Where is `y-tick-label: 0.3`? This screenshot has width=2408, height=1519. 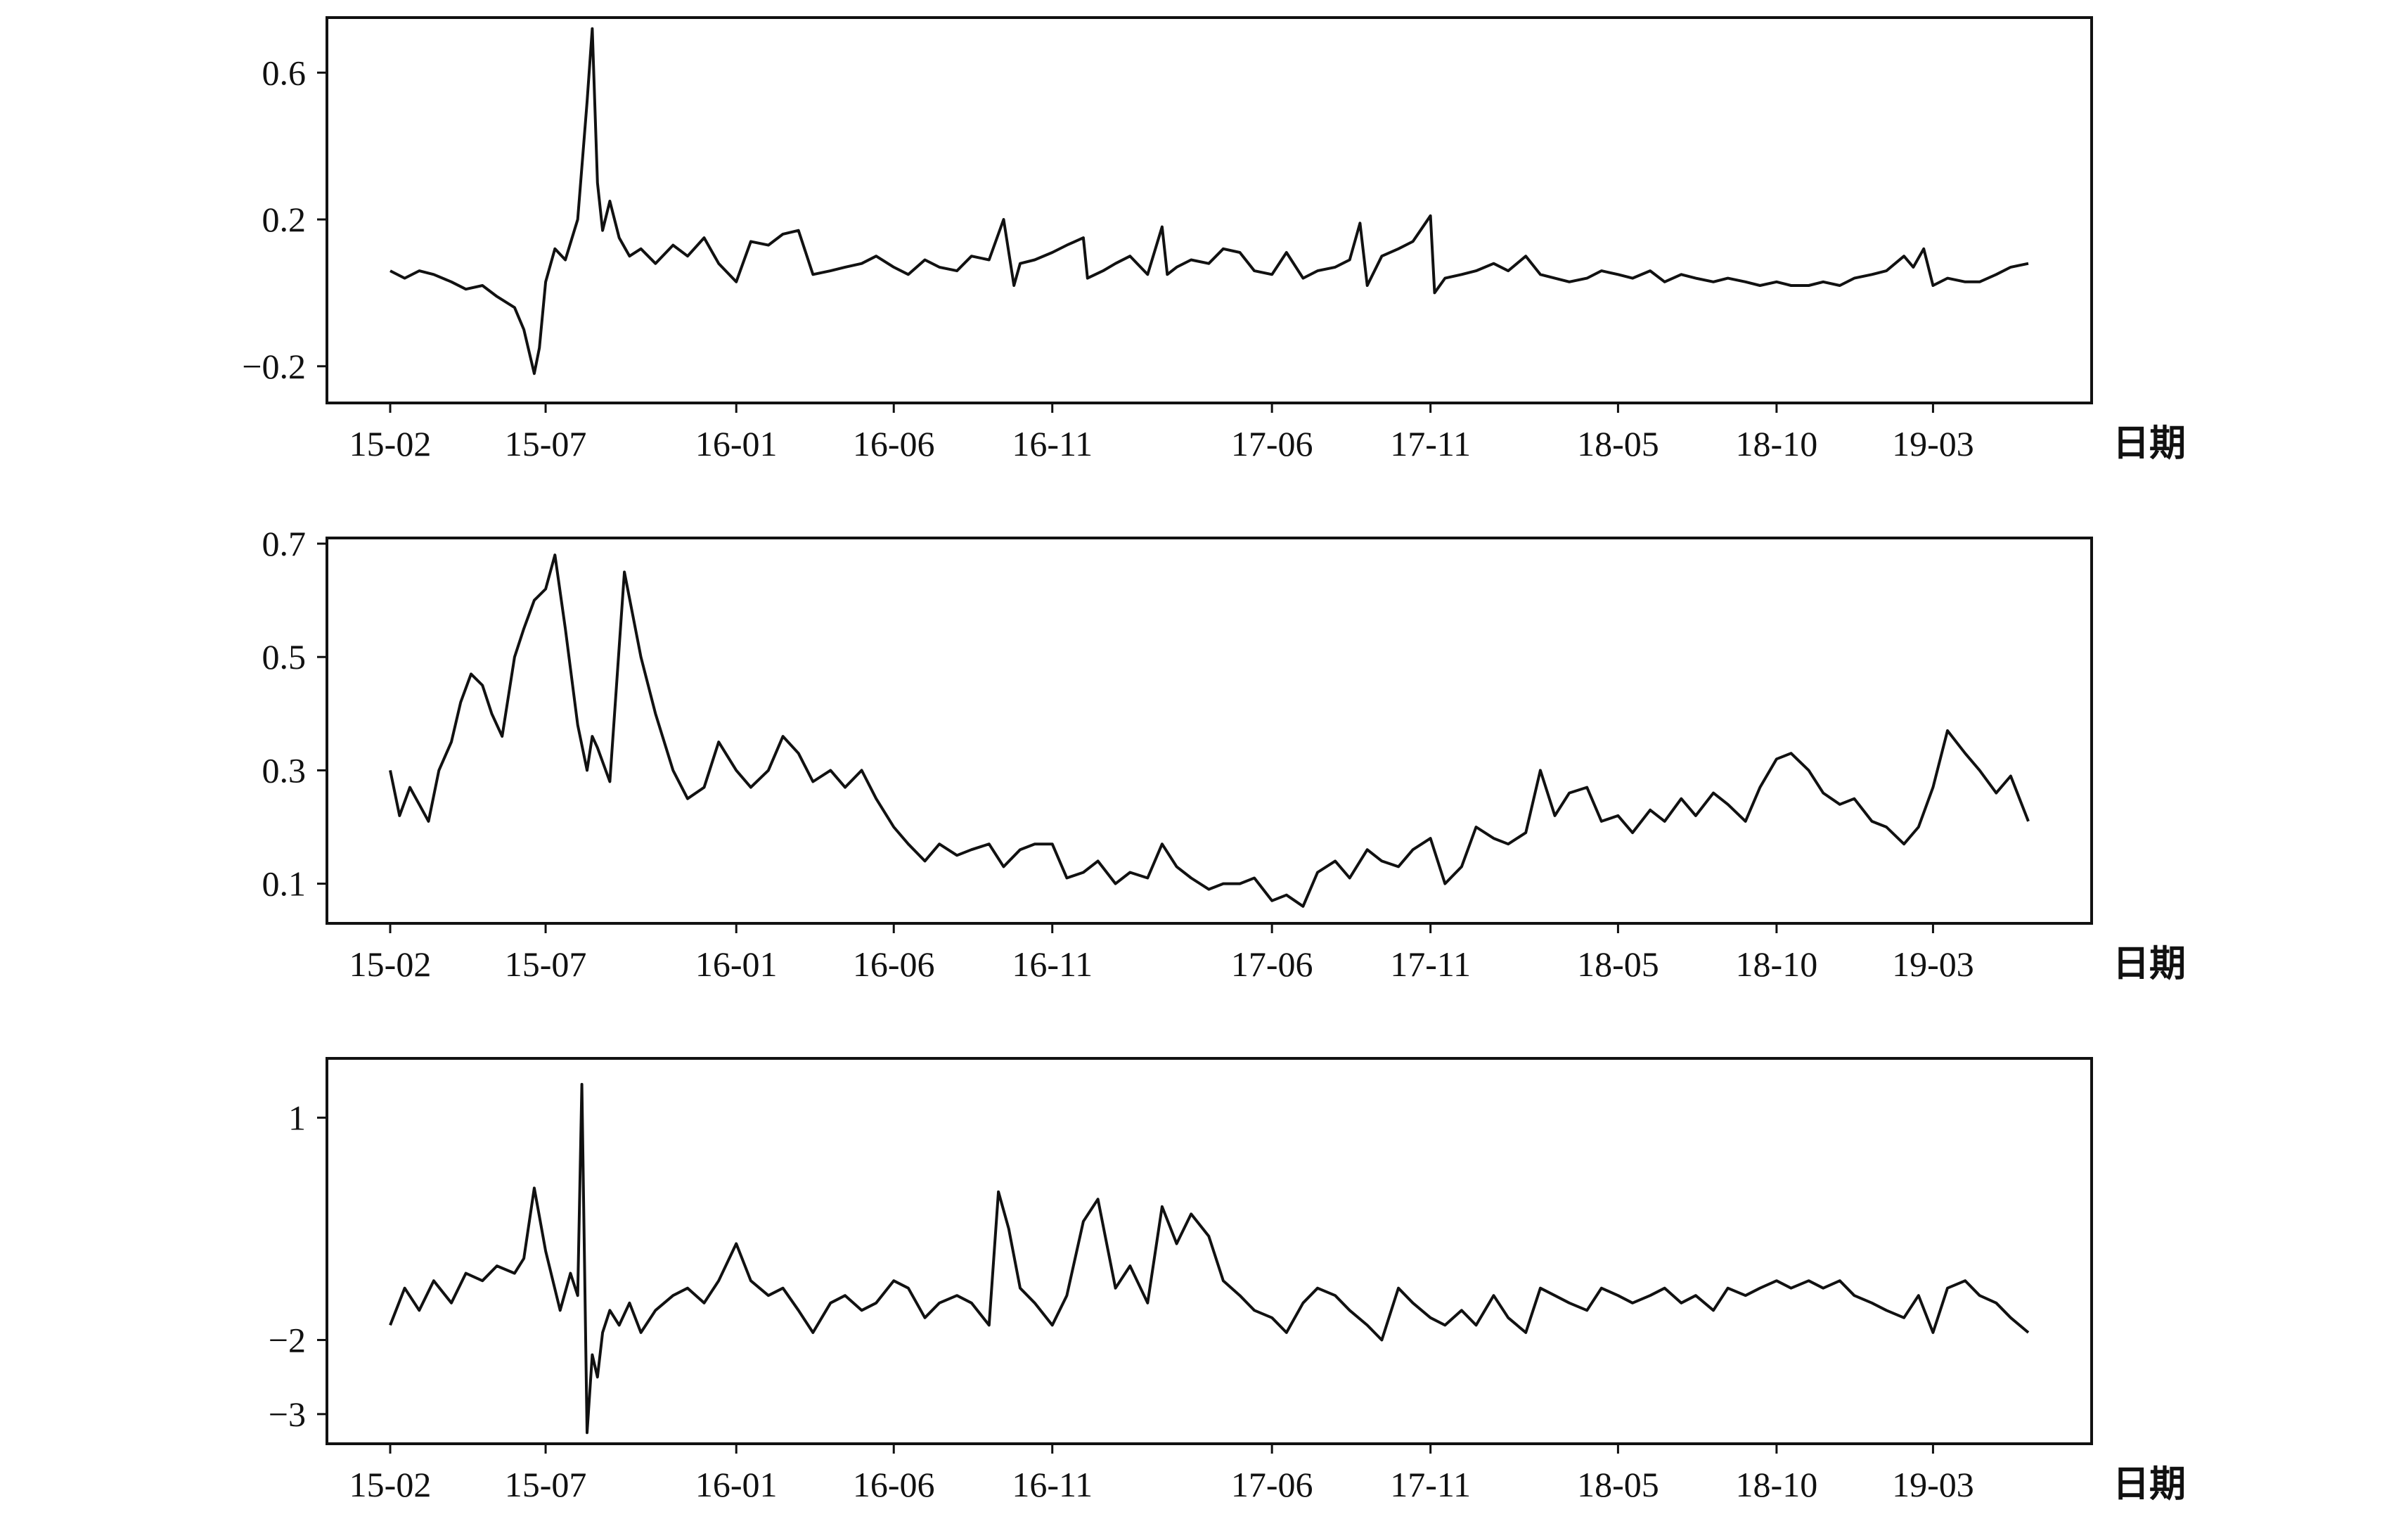 y-tick-label: 0.3 is located at coordinates (284, 770).